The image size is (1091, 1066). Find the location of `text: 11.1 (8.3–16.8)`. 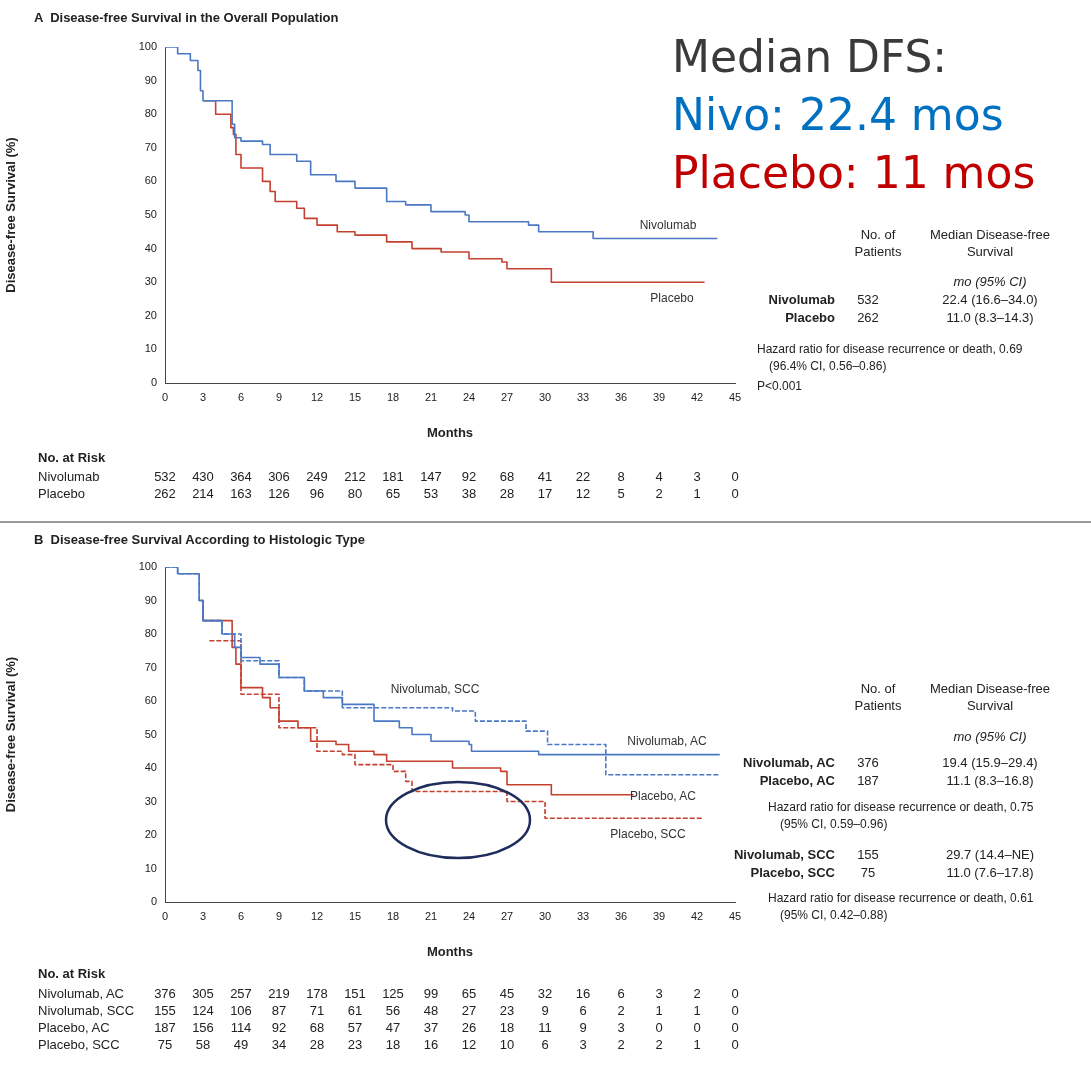

text: 11.1 (8.3–16.8) is located at coordinates (990, 780).